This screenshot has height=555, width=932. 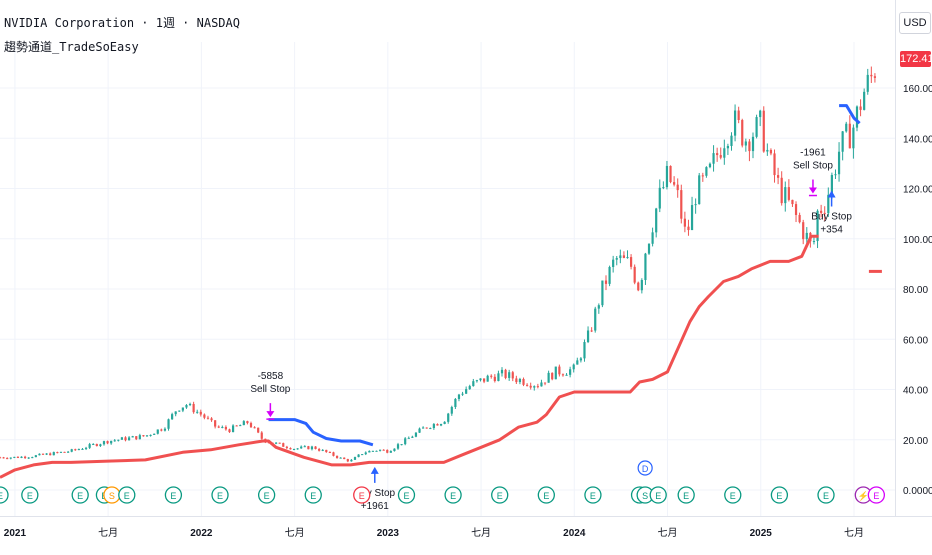 What do you see at coordinates (443, 482) in the screenshot?
I see `event-markers: DEEEESEEEEEEEEEEEESEEEEE⚡E` at bounding box center [443, 482].